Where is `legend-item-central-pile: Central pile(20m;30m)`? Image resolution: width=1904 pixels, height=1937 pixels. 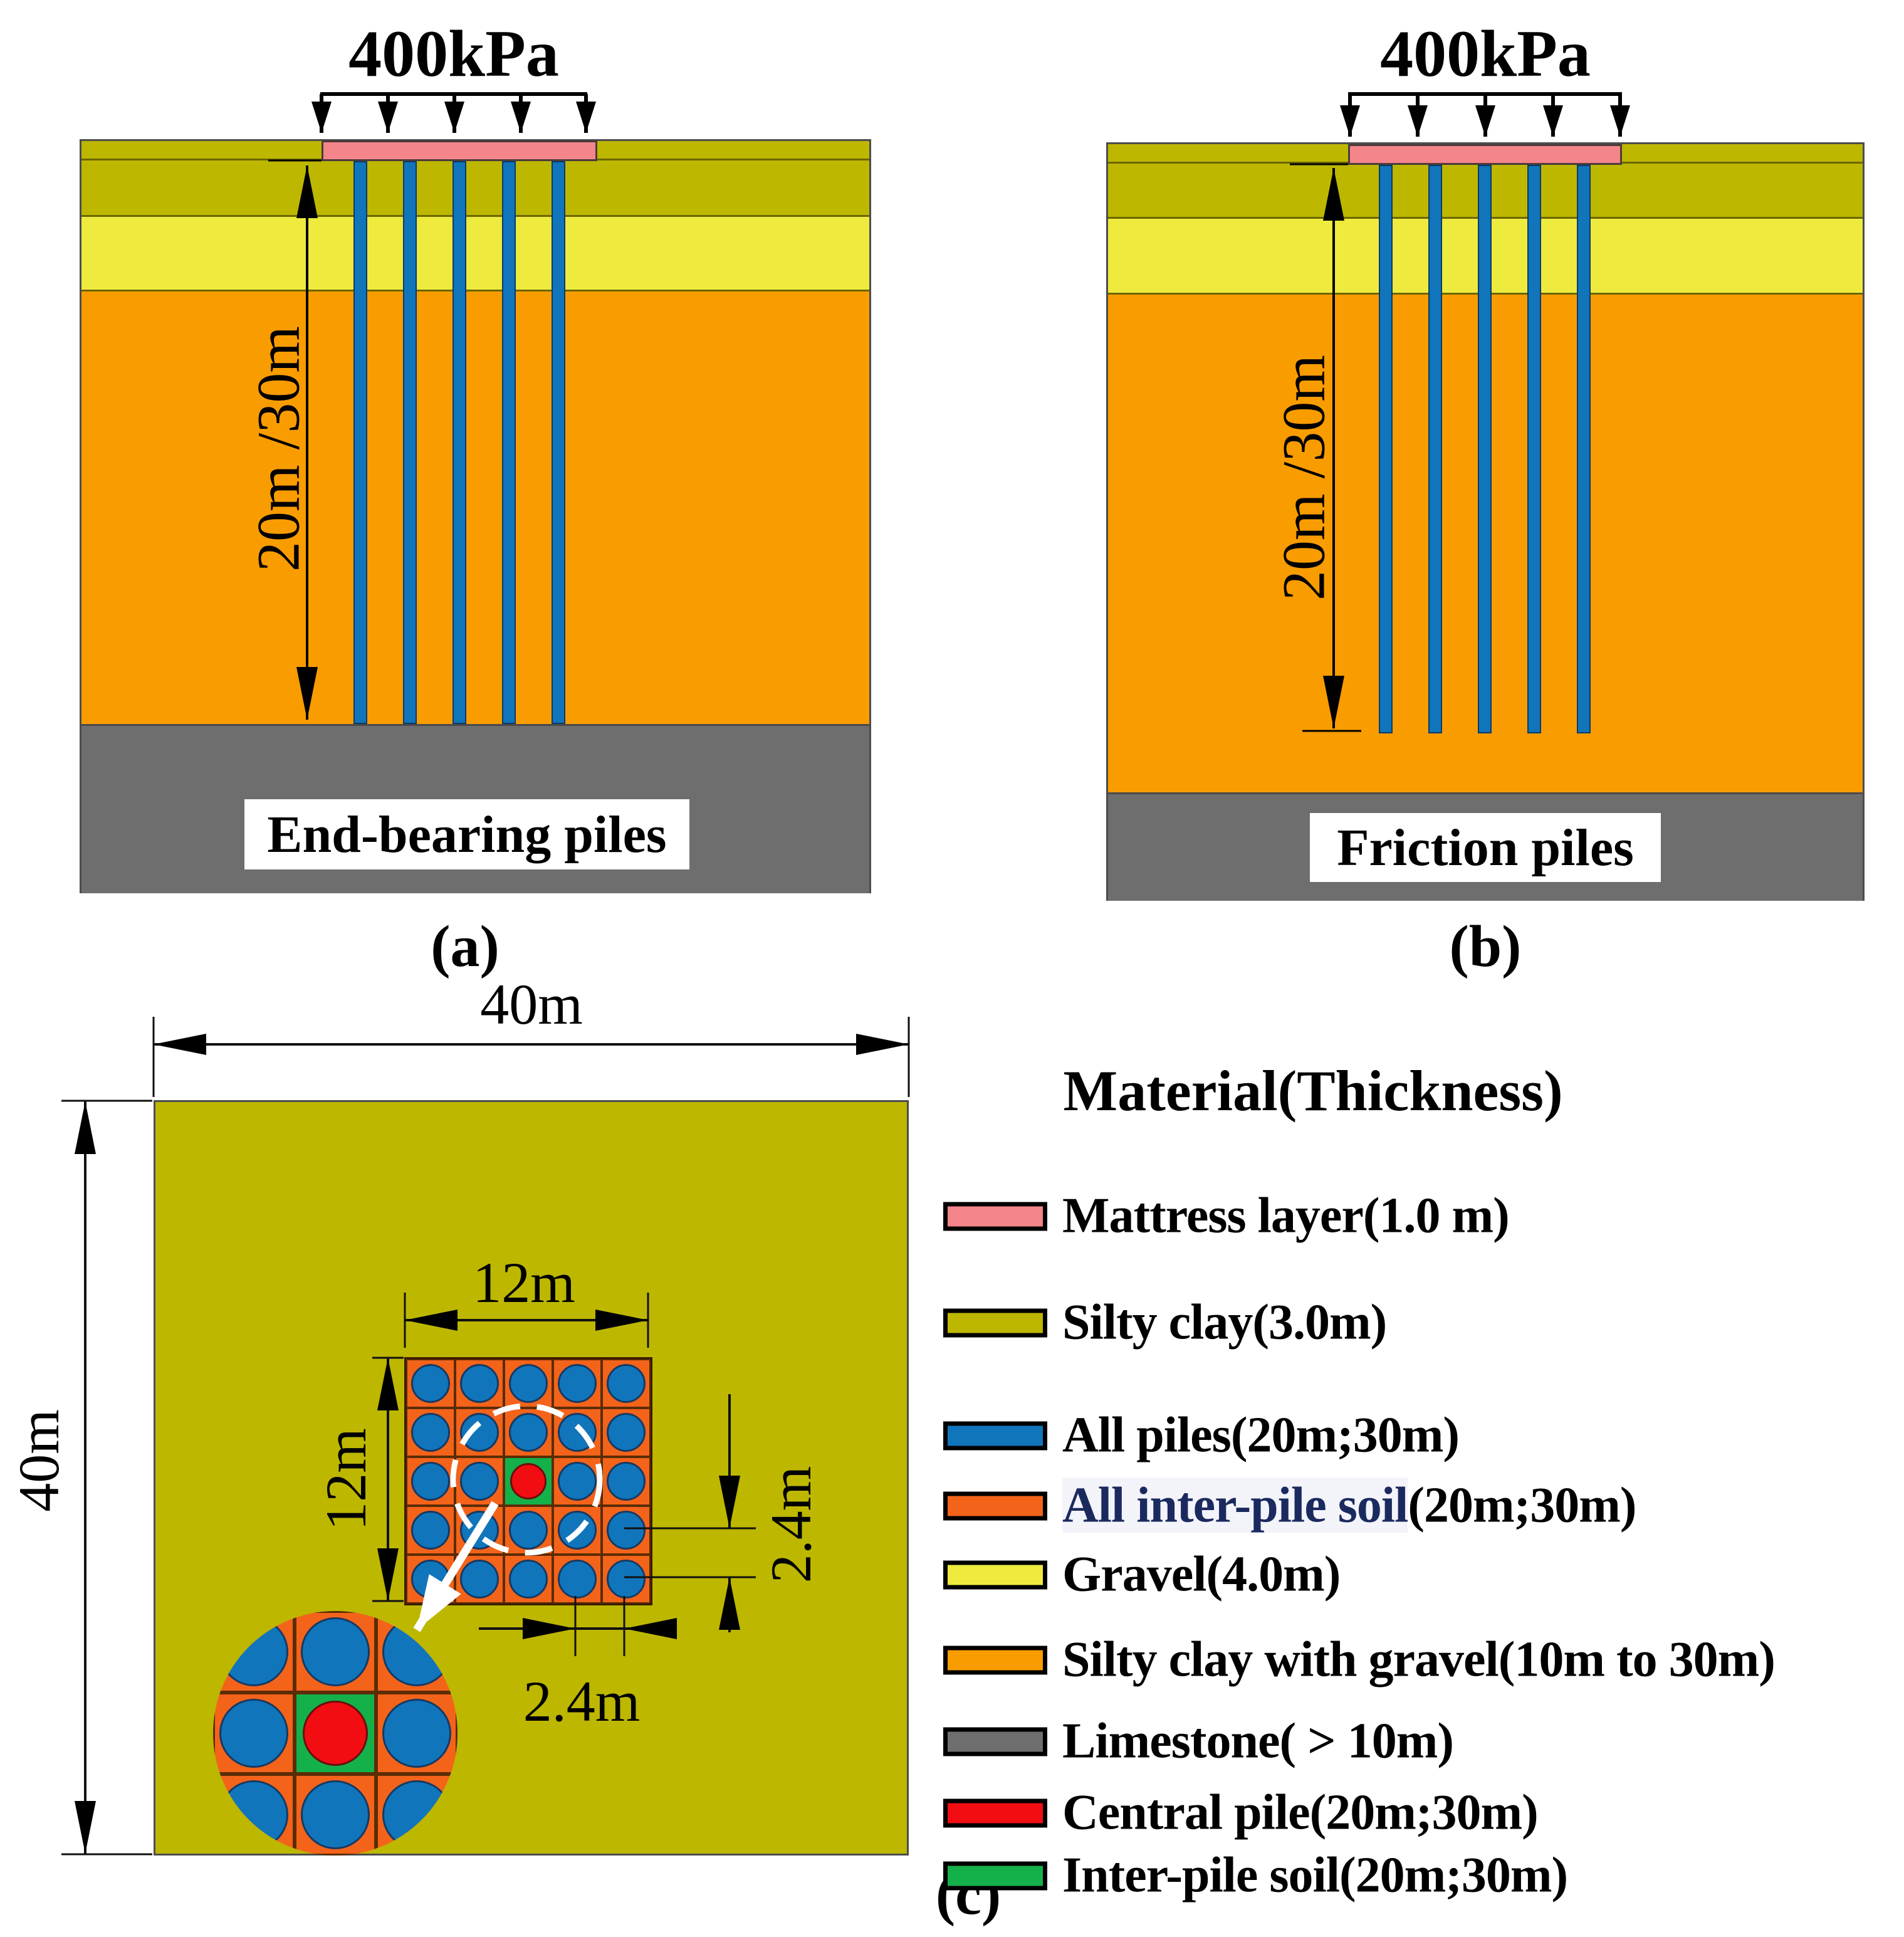 legend-item-central-pile: Central pile(20m;30m) is located at coordinates (1241, 1813).